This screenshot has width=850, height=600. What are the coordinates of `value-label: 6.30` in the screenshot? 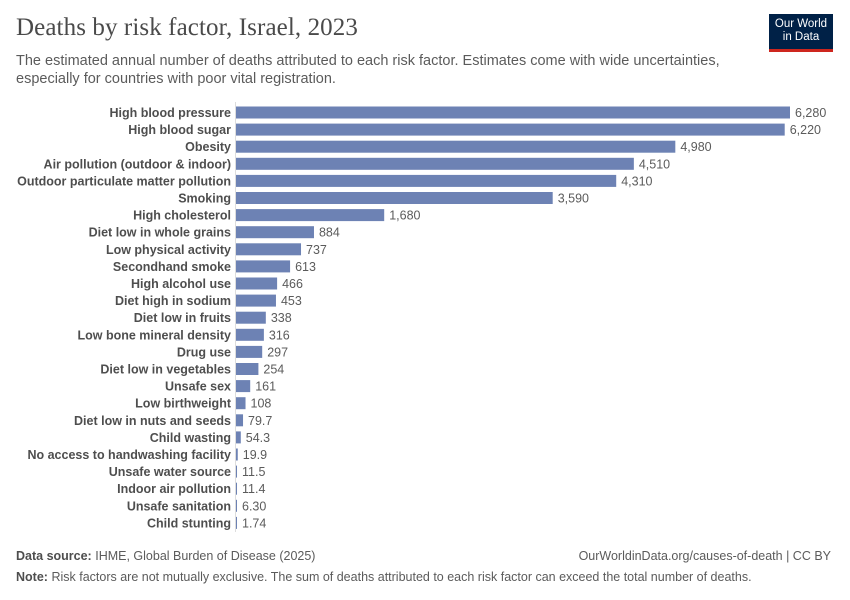 It's located at (254, 506).